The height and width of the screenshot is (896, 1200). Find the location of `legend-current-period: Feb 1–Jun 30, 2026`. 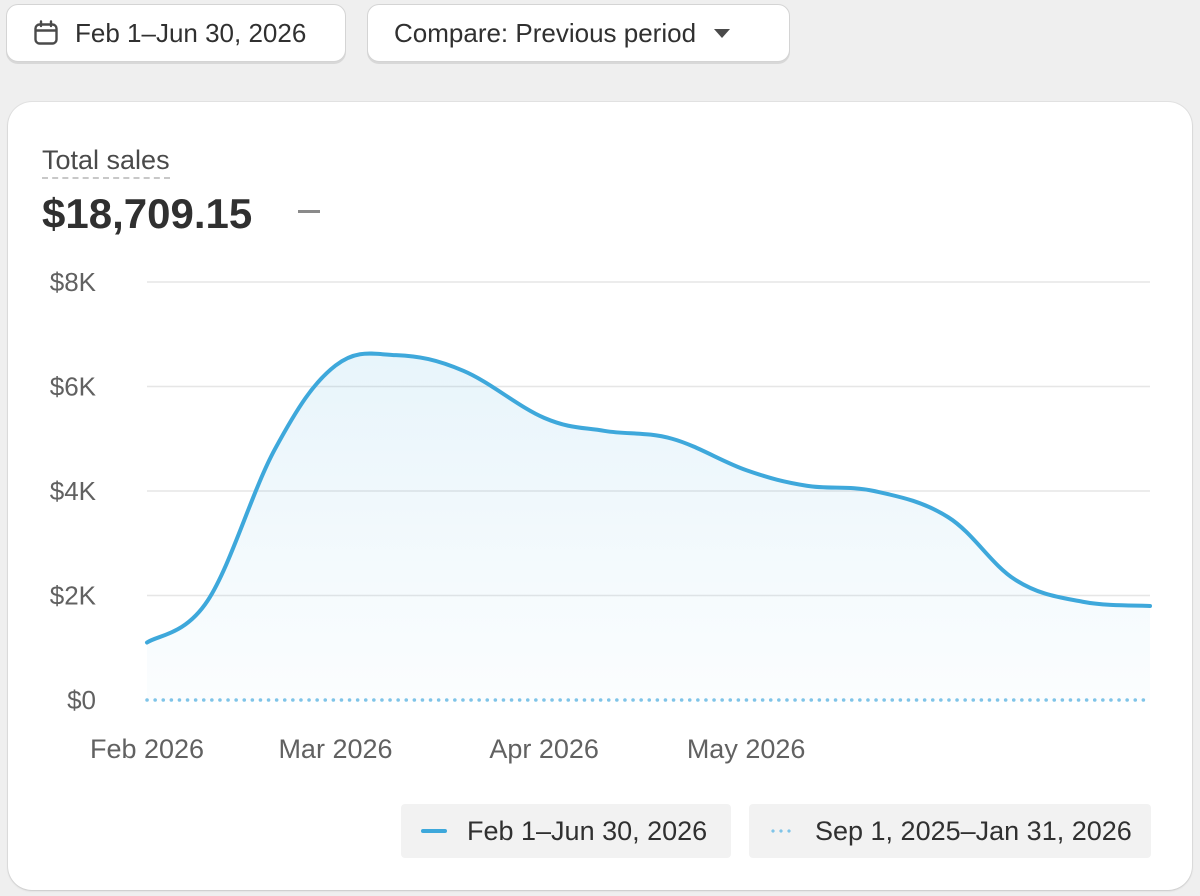

legend-current-period: Feb 1–Jun 30, 2026 is located at coordinates (566, 831).